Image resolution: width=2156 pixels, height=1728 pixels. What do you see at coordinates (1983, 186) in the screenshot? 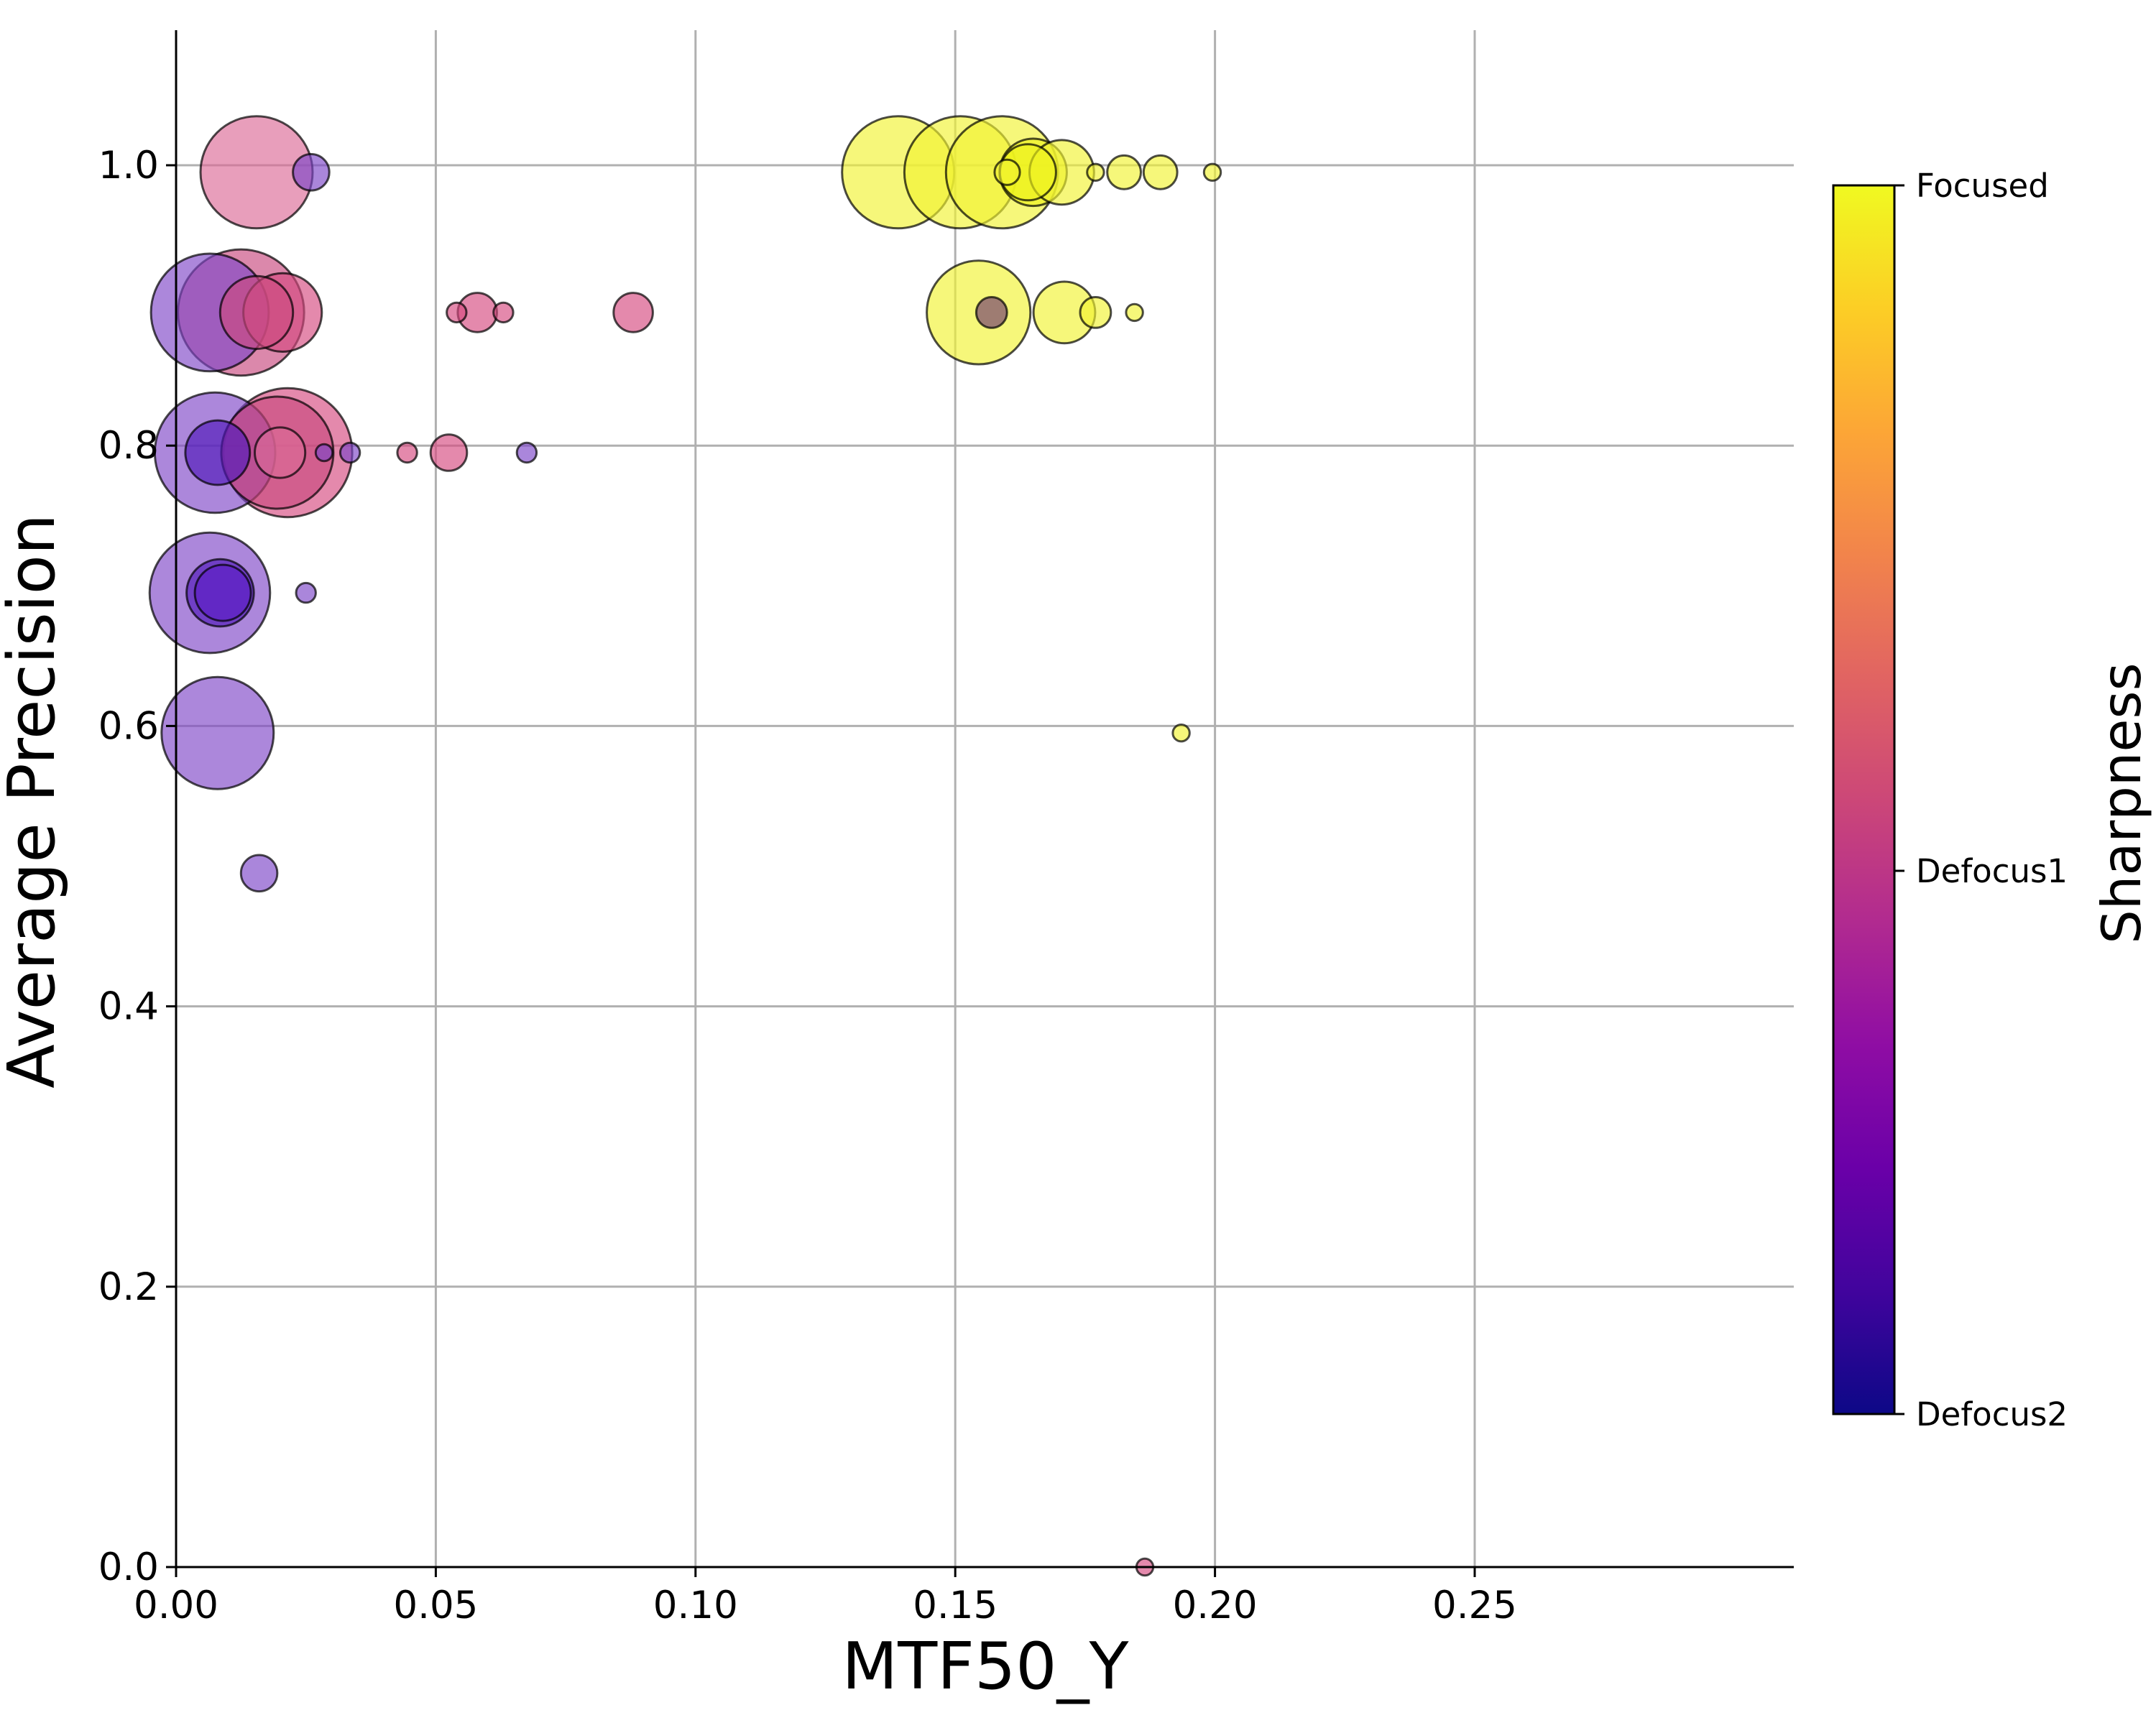
I see `colorbar-tick-focused: Focused` at bounding box center [1983, 186].